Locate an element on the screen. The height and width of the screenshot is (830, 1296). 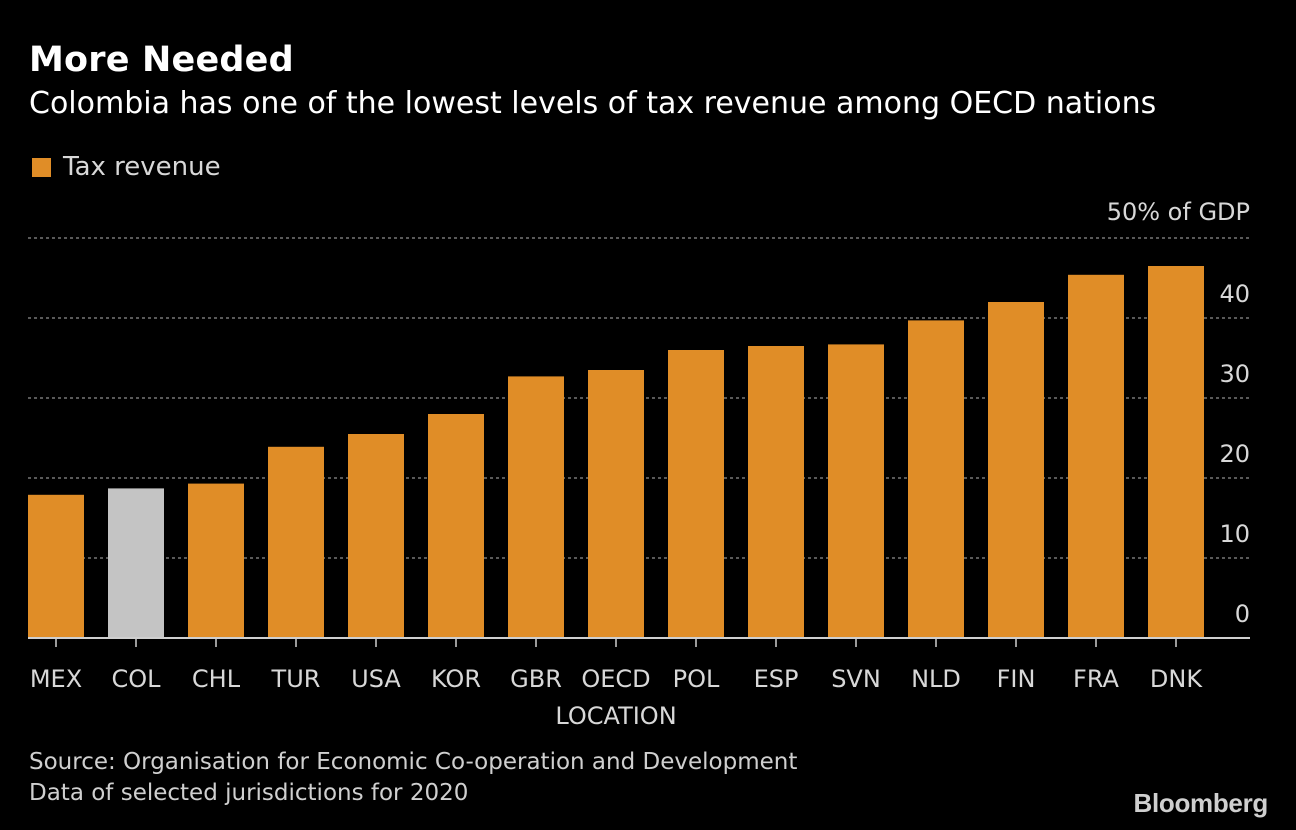
chart-title: More Needed is located at coordinates (161, 60).